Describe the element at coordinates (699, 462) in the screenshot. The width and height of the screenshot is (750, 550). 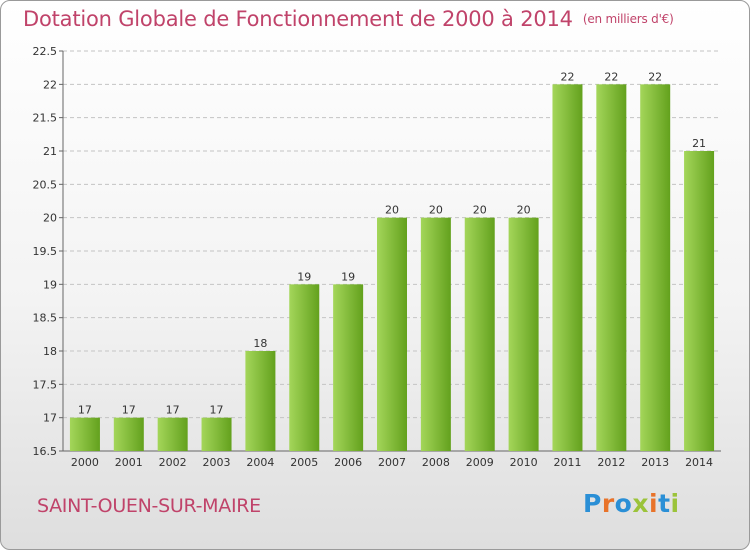
I see `x-tick-label: 2014` at that location.